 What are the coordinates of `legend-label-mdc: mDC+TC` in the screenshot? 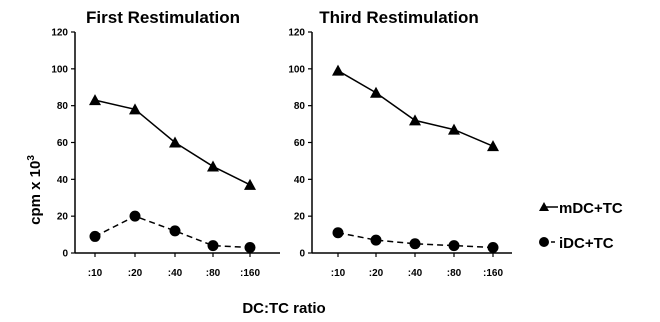 It's located at (591, 208).